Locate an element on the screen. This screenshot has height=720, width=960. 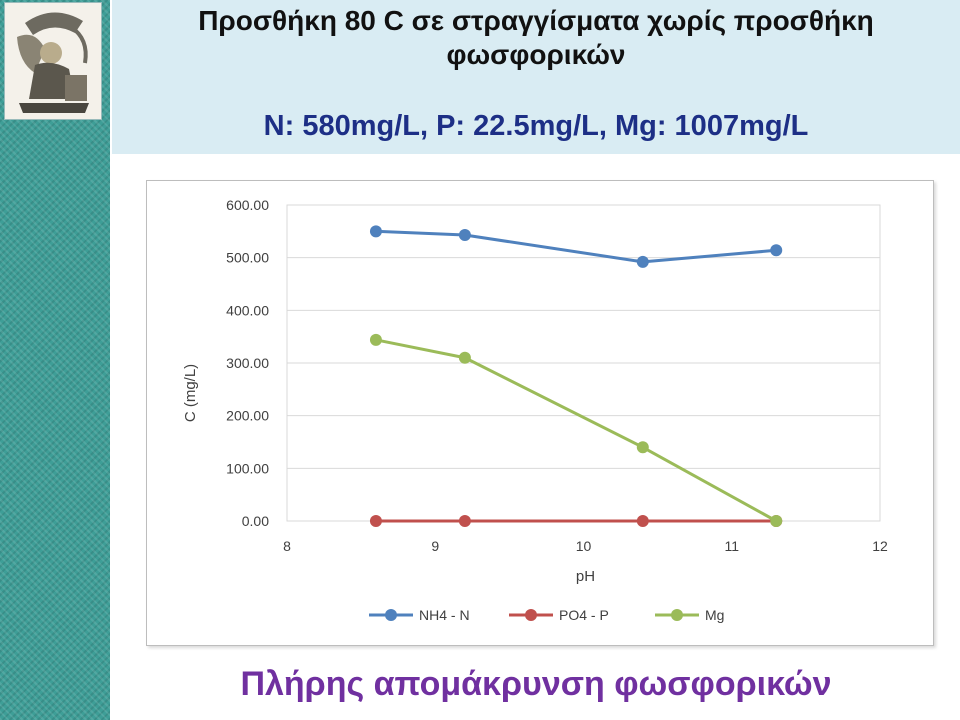
logo-emblem-icon is located at coordinates (53, 61).